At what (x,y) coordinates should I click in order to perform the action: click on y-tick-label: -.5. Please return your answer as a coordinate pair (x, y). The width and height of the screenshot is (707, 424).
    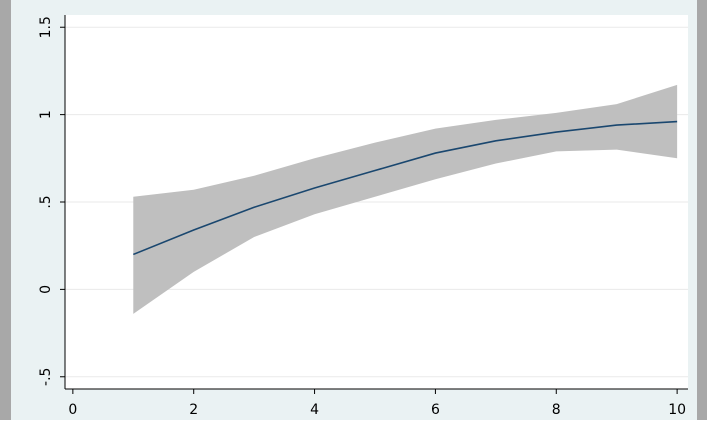
    Looking at the image, I should click on (46, 377).